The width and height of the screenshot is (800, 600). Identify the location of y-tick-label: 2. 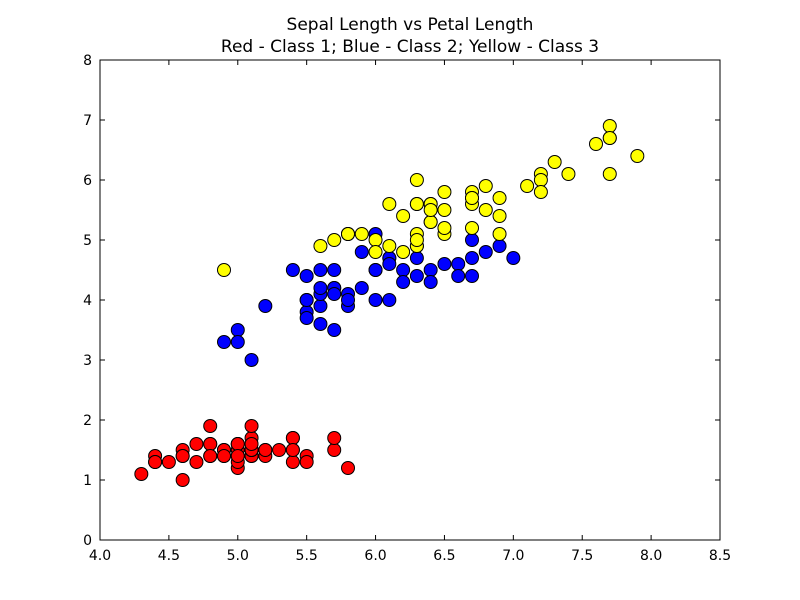
(87, 421).